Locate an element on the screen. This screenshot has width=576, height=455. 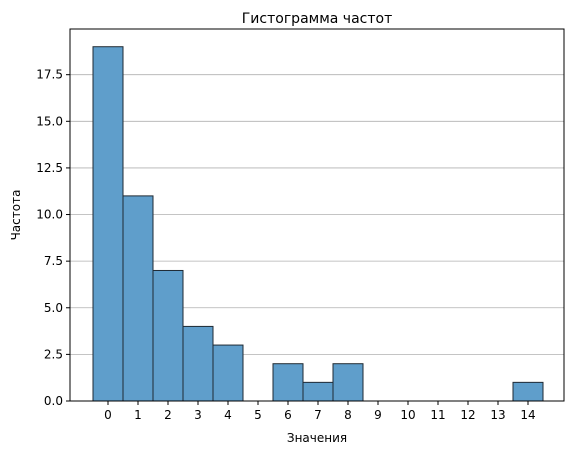
x-tick-label: 6 is located at coordinates (288, 415).